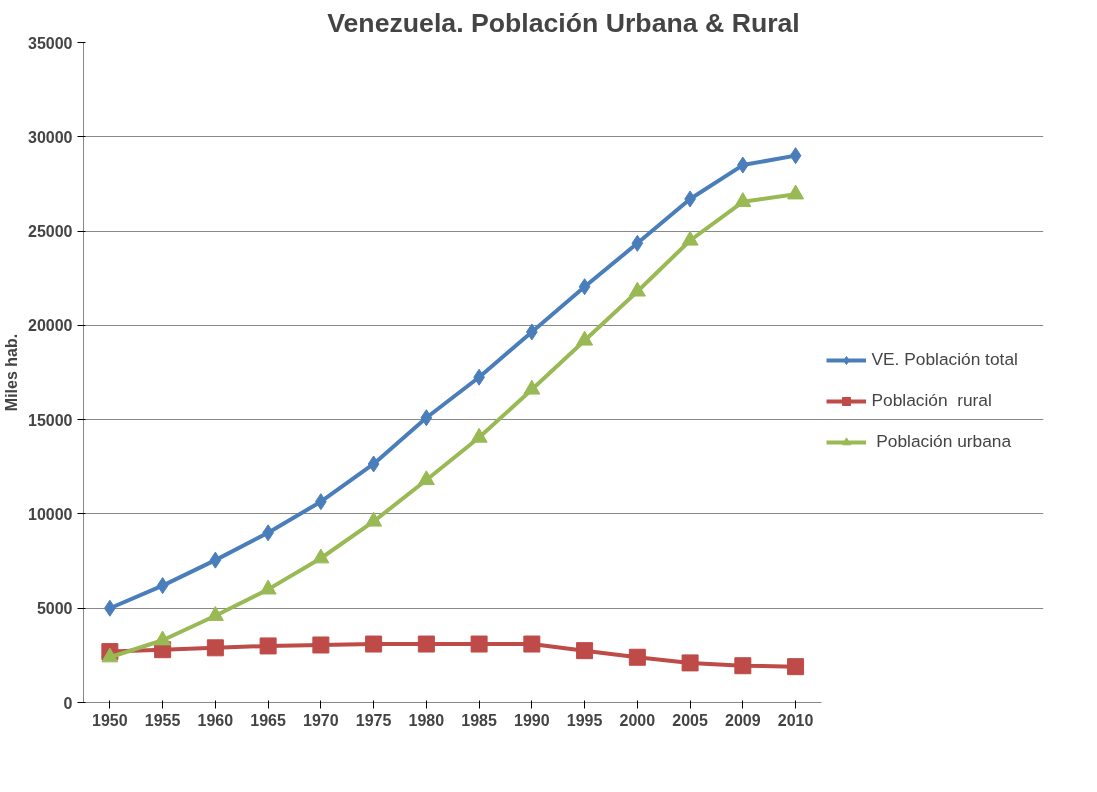 This screenshot has height=792, width=1097. I want to click on x-tick-label: 2010, so click(795, 720).